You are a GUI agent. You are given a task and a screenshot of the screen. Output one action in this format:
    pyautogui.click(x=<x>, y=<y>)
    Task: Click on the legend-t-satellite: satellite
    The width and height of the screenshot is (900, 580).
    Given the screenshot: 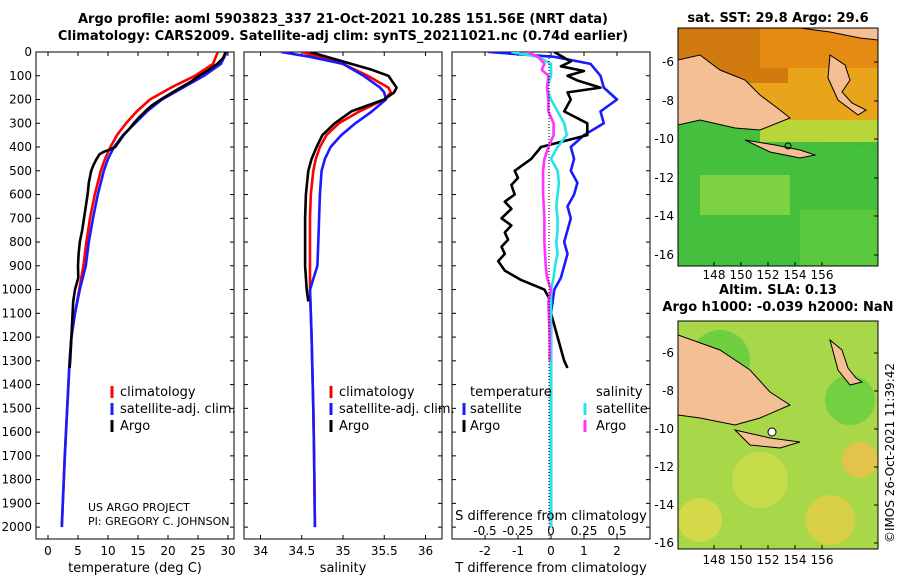 What is the action you would take?
    pyautogui.click(x=496, y=409)
    